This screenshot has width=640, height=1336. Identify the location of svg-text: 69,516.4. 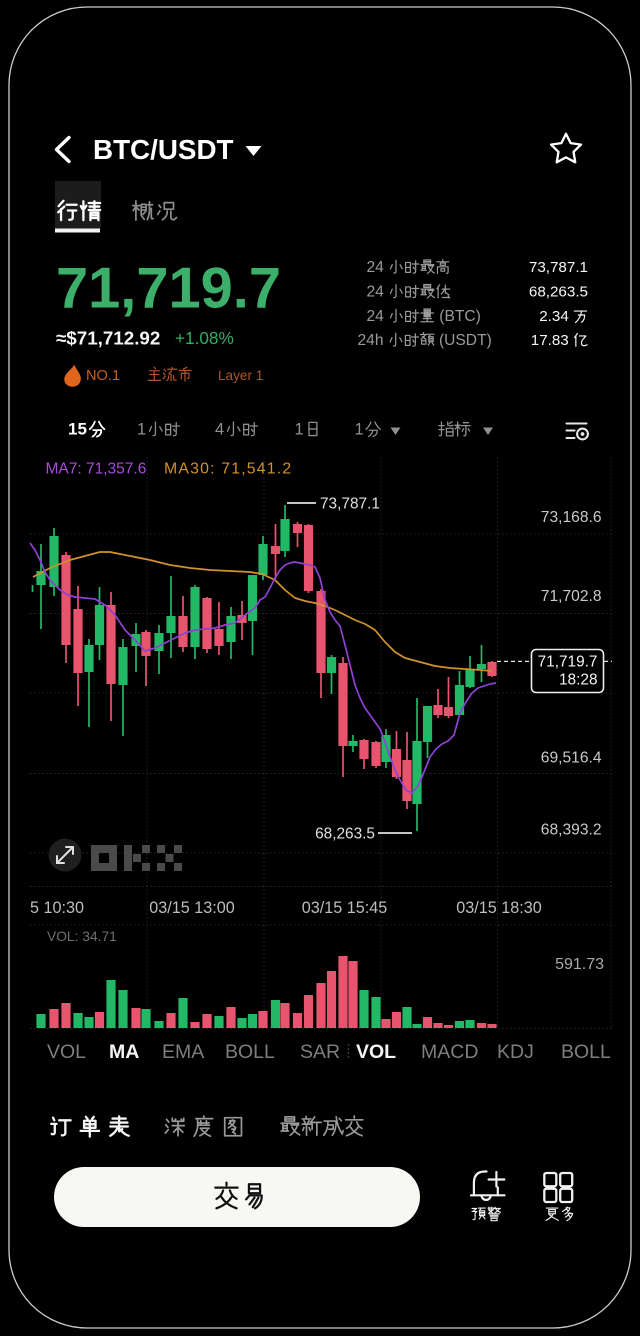
(571, 758).